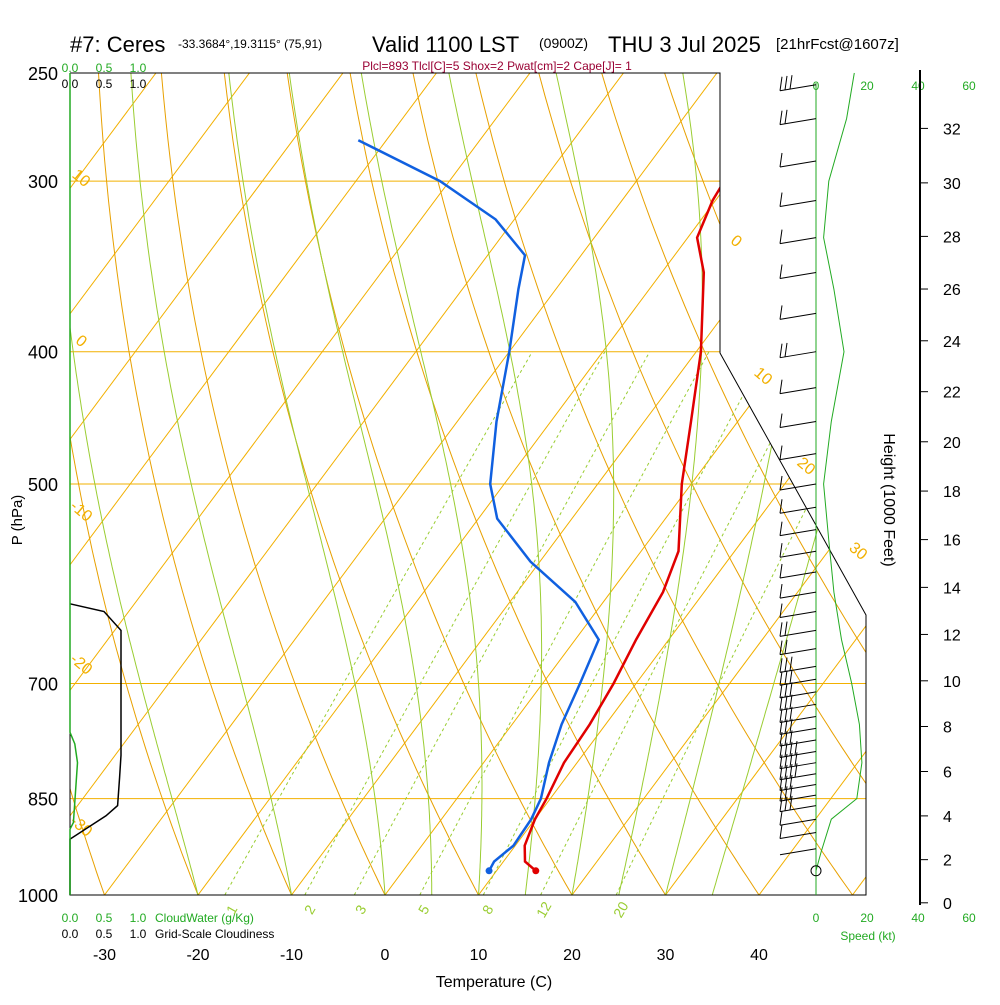 This screenshot has height=1005, width=1000. I want to click on cloud-water-title: CloudWater (g/Kg), so click(204, 918).